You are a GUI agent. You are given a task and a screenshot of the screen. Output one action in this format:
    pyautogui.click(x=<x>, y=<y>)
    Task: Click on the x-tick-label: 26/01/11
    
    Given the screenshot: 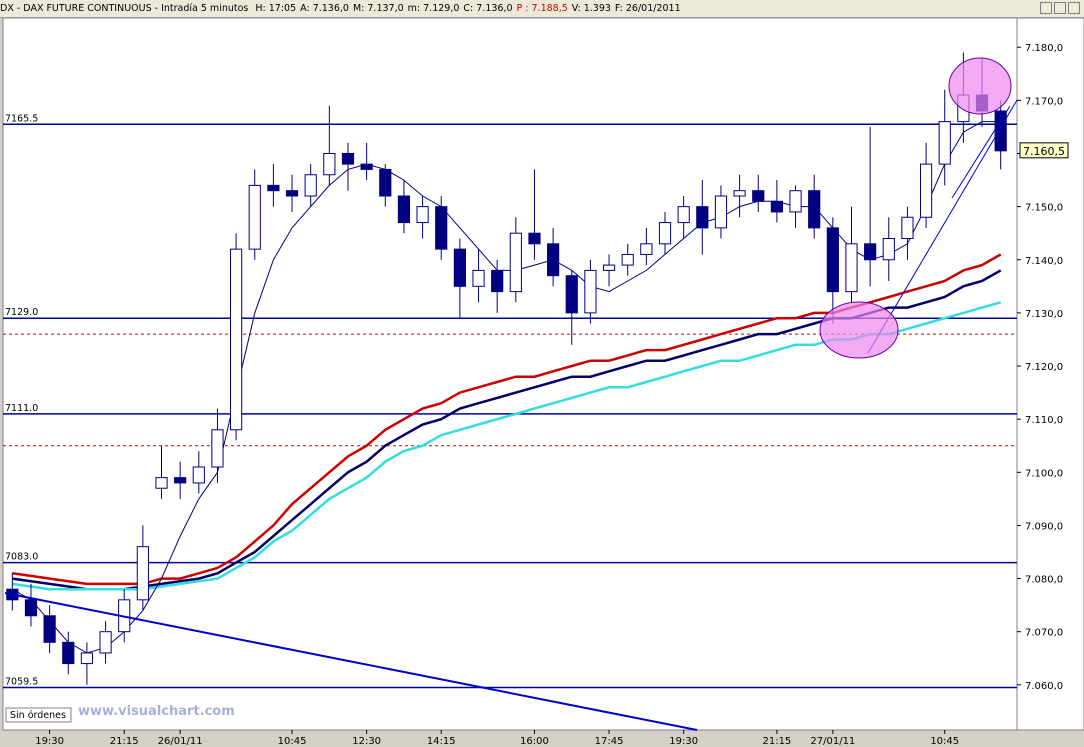 What is the action you would take?
    pyautogui.click(x=180, y=741)
    